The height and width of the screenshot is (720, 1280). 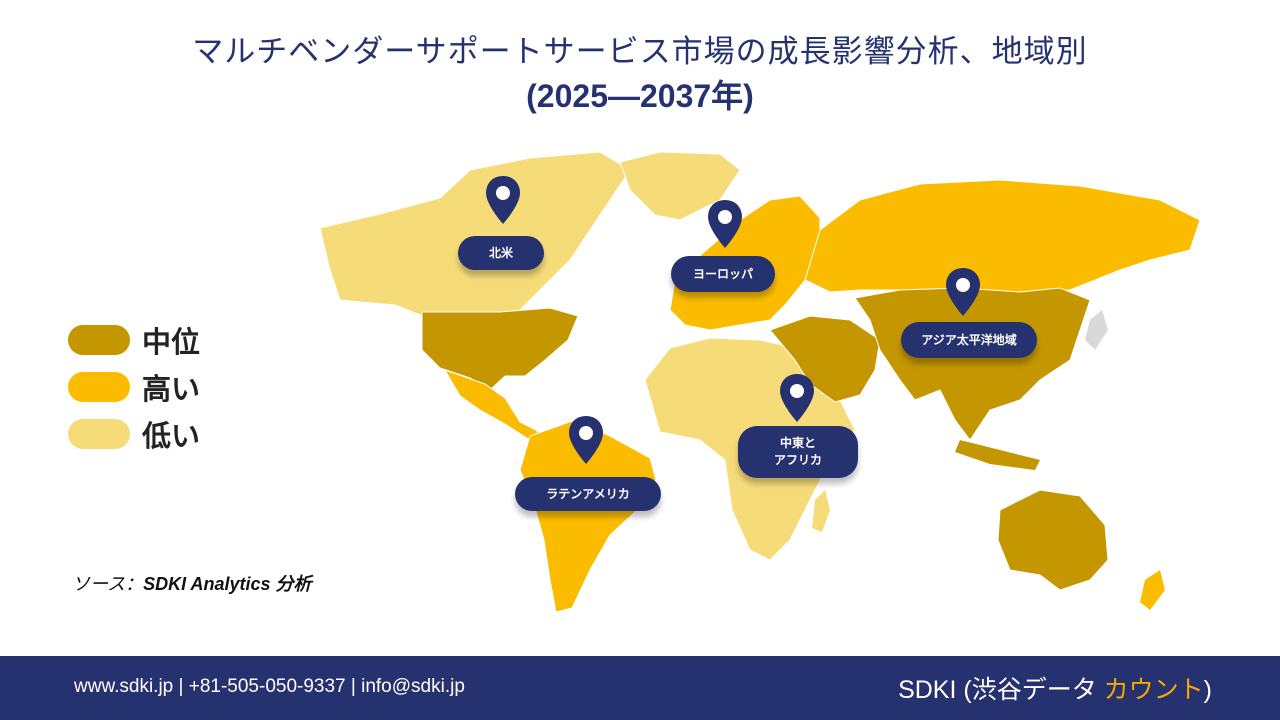 What do you see at coordinates (680, 186) in the screenshot?
I see `greenland-region` at bounding box center [680, 186].